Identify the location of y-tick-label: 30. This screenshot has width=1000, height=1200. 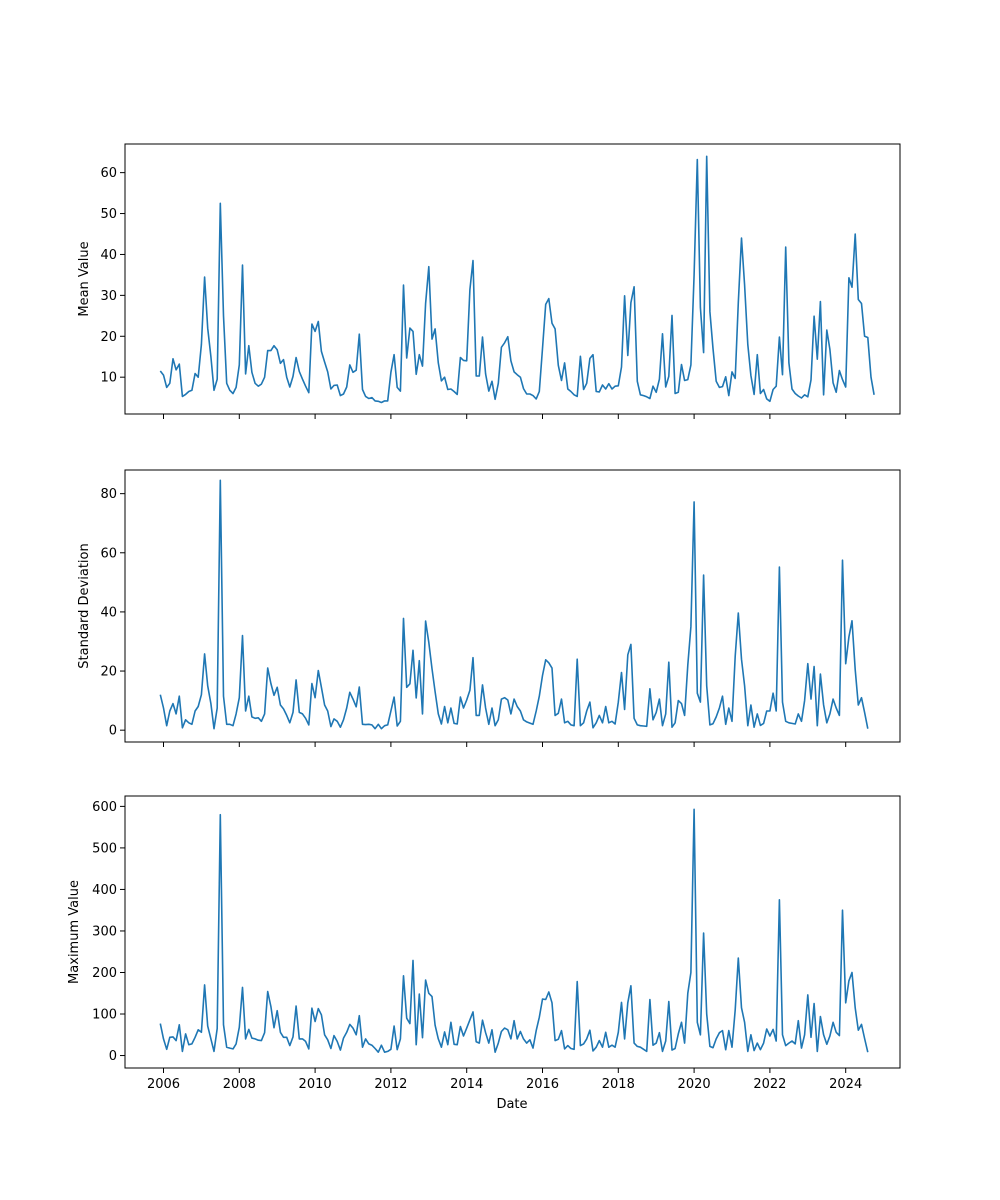
(108, 296).